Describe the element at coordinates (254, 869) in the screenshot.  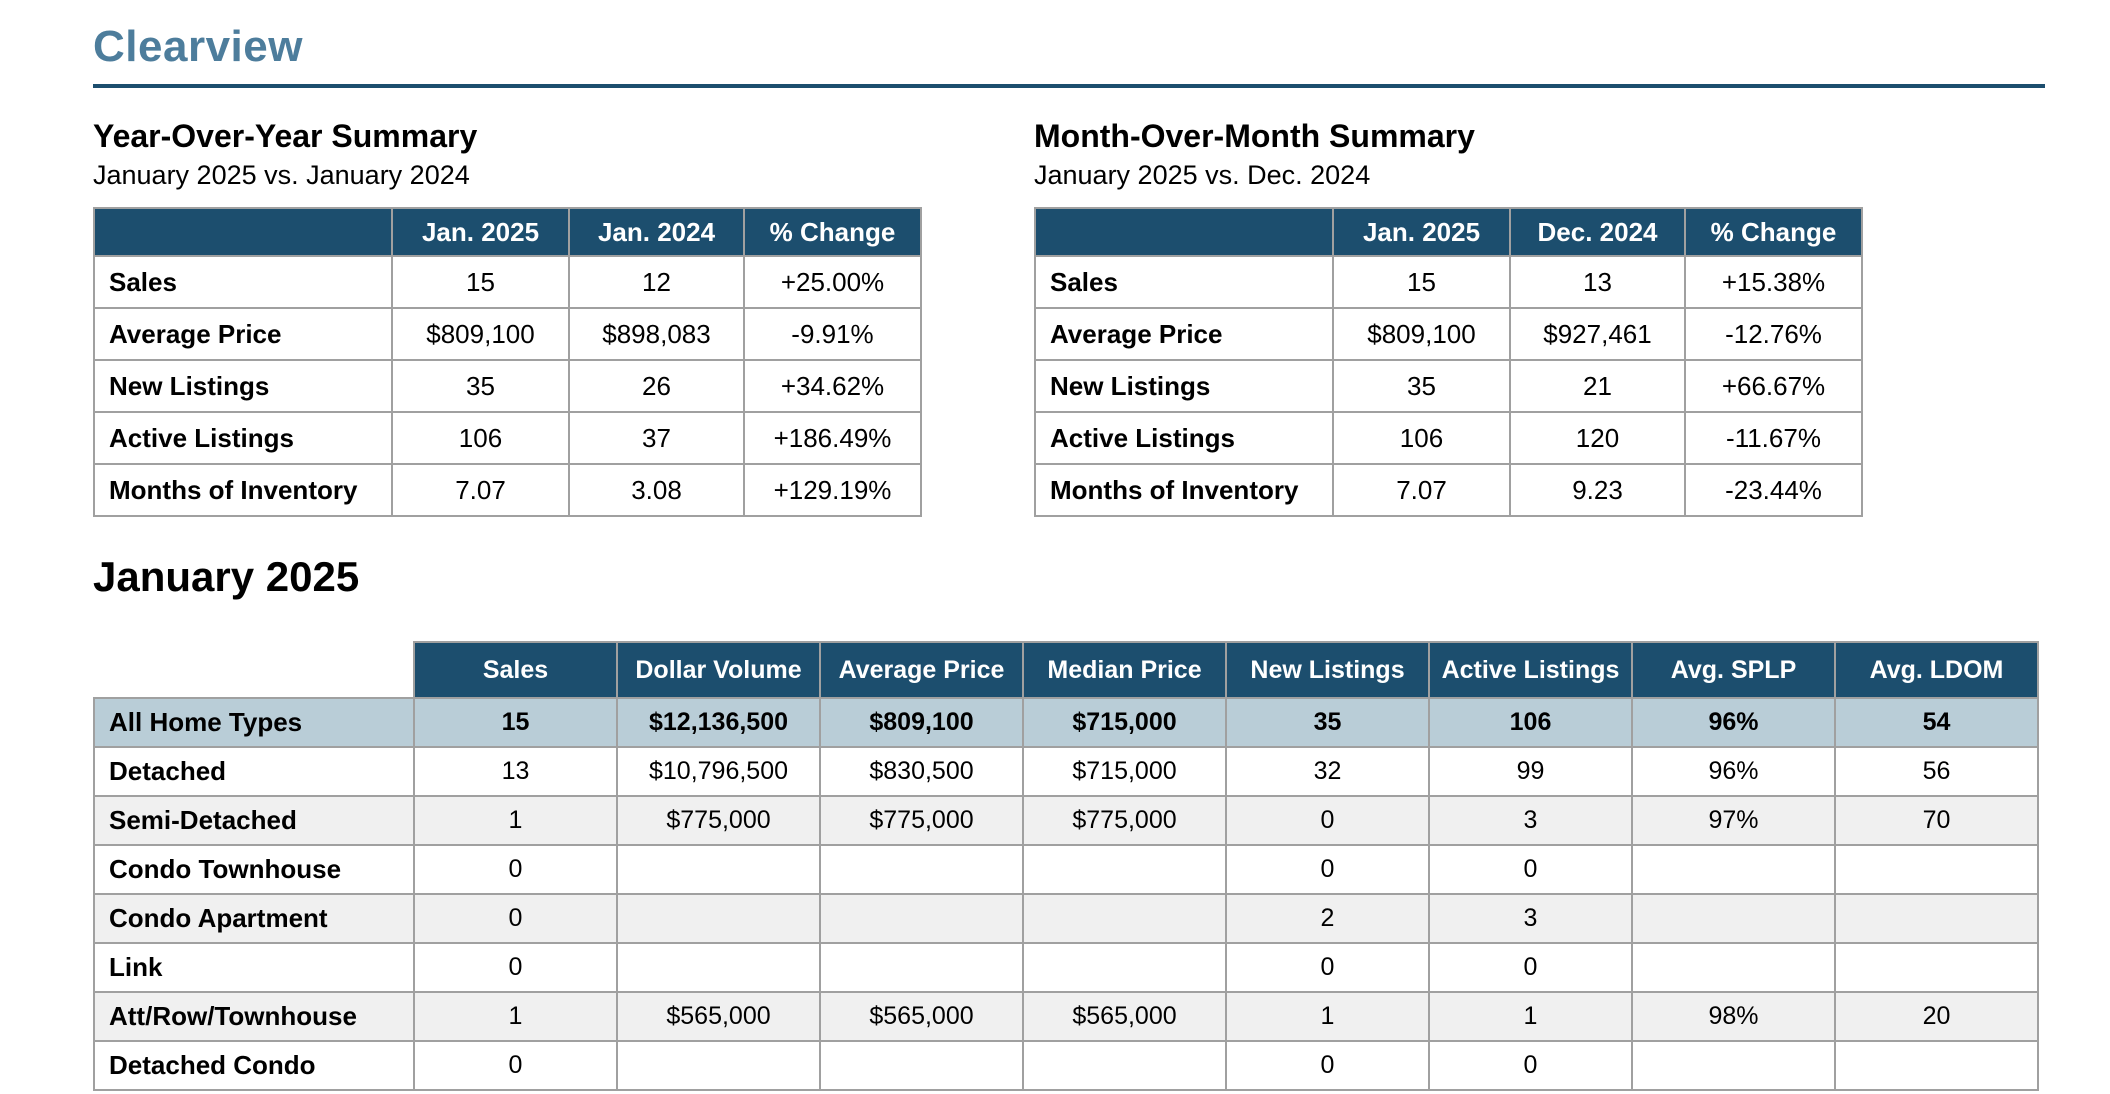
I see `row-label: Condo Townhouse` at that location.